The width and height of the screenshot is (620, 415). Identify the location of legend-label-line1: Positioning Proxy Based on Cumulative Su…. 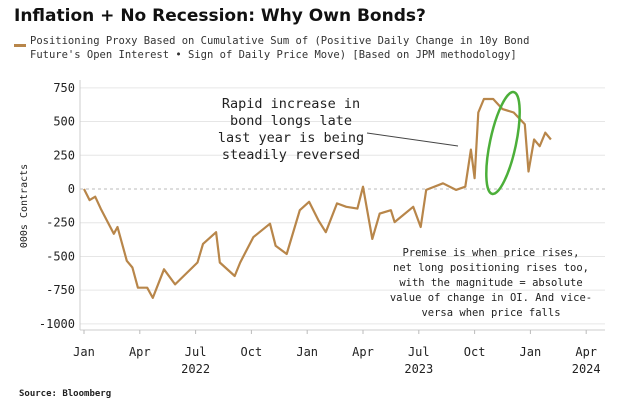
(280, 41).